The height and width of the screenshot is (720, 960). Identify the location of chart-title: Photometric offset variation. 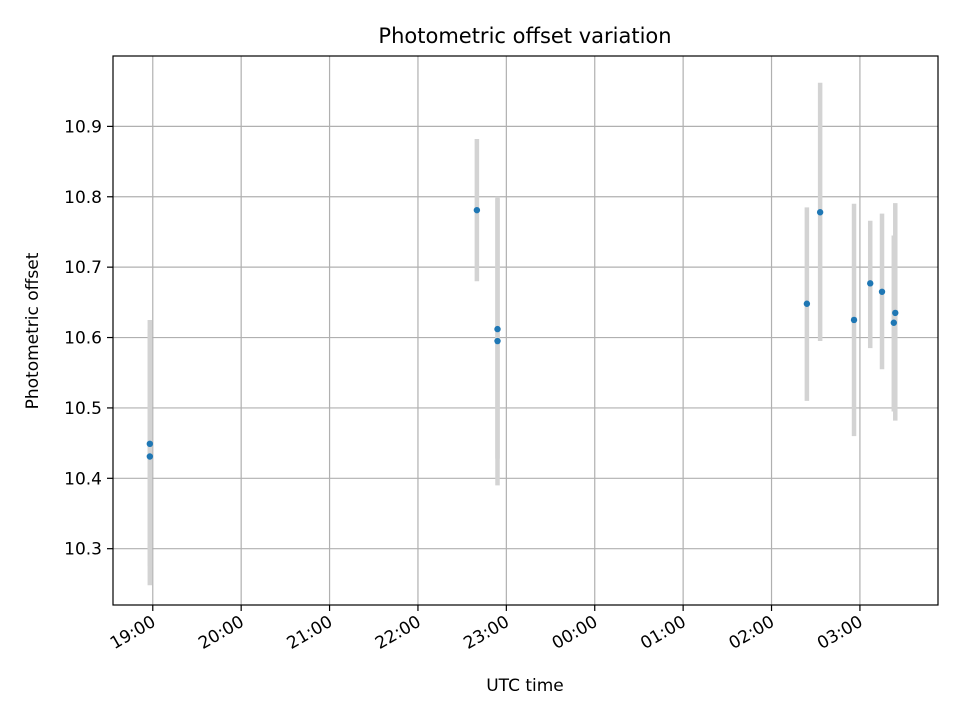
(524, 36).